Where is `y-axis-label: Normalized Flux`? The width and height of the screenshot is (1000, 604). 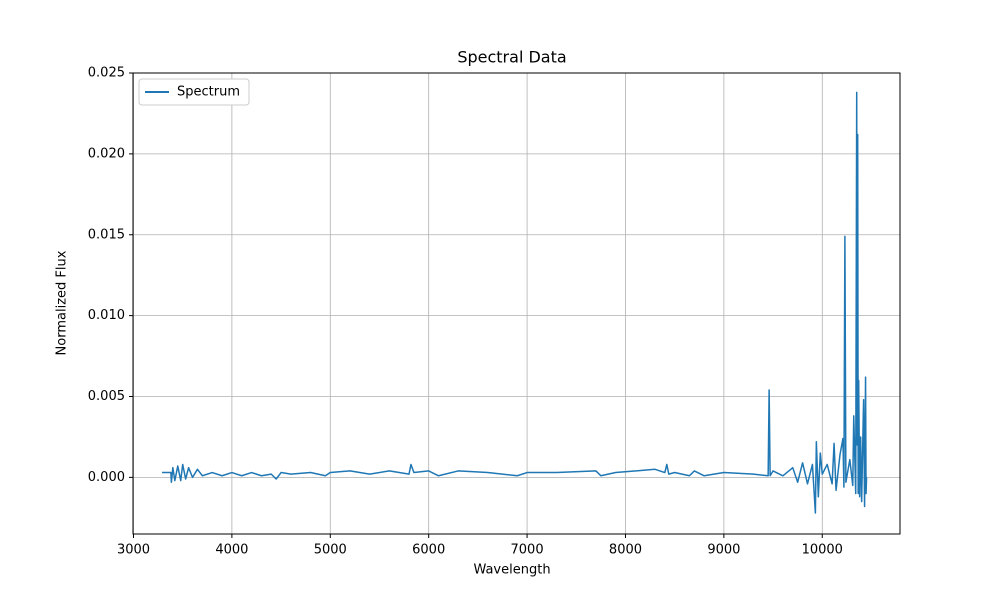
y-axis-label: Normalized Flux is located at coordinates (62, 302).